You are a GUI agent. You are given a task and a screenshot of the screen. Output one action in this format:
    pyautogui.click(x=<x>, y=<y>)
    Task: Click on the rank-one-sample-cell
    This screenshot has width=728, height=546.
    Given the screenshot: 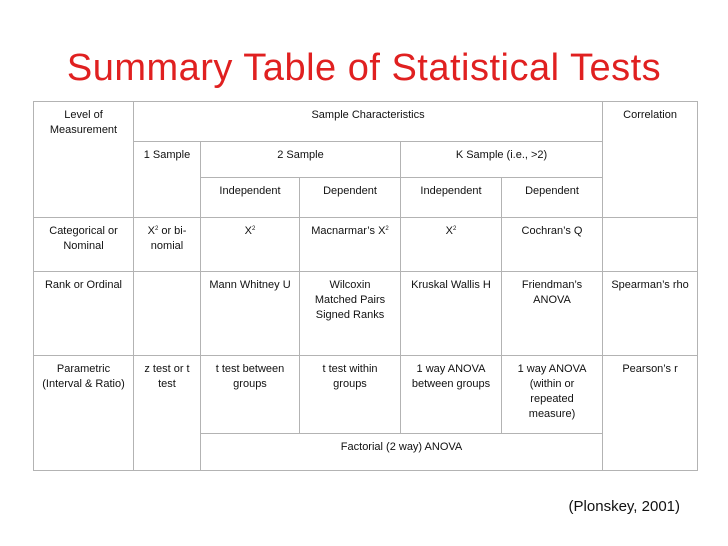 What is the action you would take?
    pyautogui.click(x=167, y=313)
    